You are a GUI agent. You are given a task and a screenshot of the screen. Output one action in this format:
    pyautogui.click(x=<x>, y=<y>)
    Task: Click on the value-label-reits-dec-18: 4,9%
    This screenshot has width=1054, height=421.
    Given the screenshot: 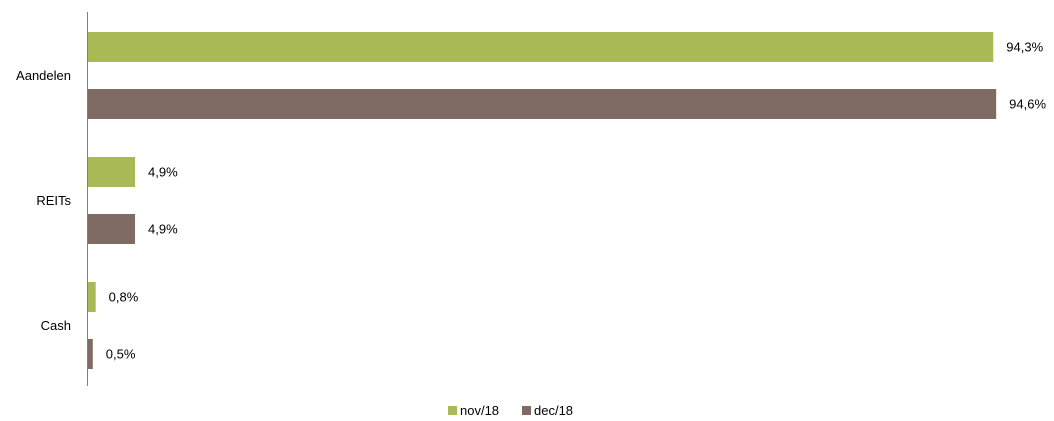 What is the action you would take?
    pyautogui.click(x=163, y=229)
    